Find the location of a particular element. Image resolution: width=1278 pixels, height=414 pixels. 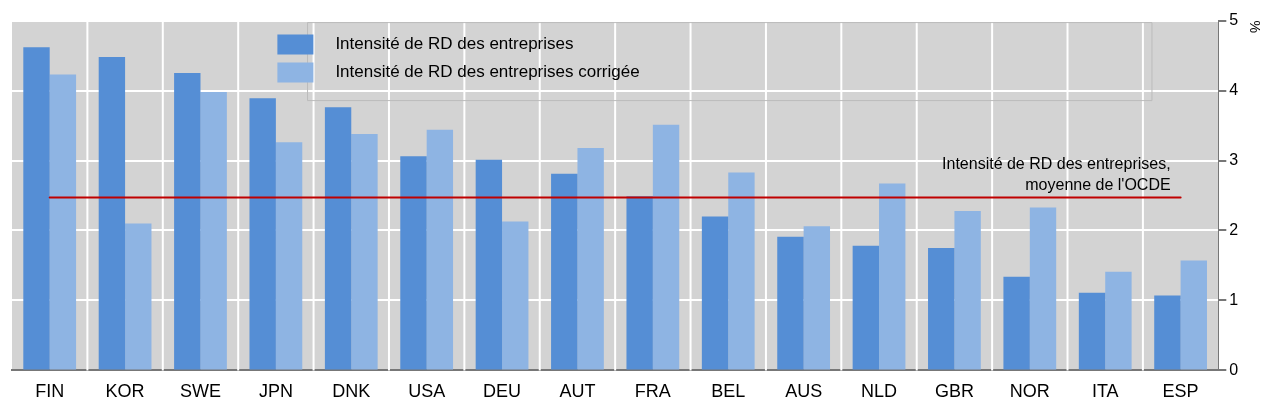

x-tick-label: JPN is located at coordinates (275, 391).